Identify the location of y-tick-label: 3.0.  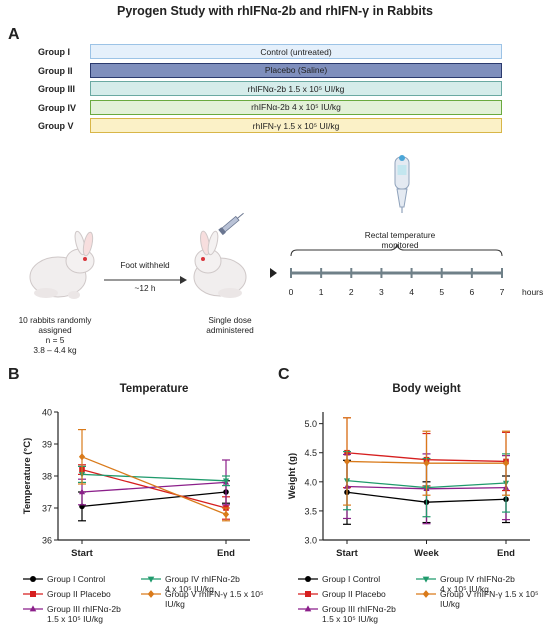
(310, 541).